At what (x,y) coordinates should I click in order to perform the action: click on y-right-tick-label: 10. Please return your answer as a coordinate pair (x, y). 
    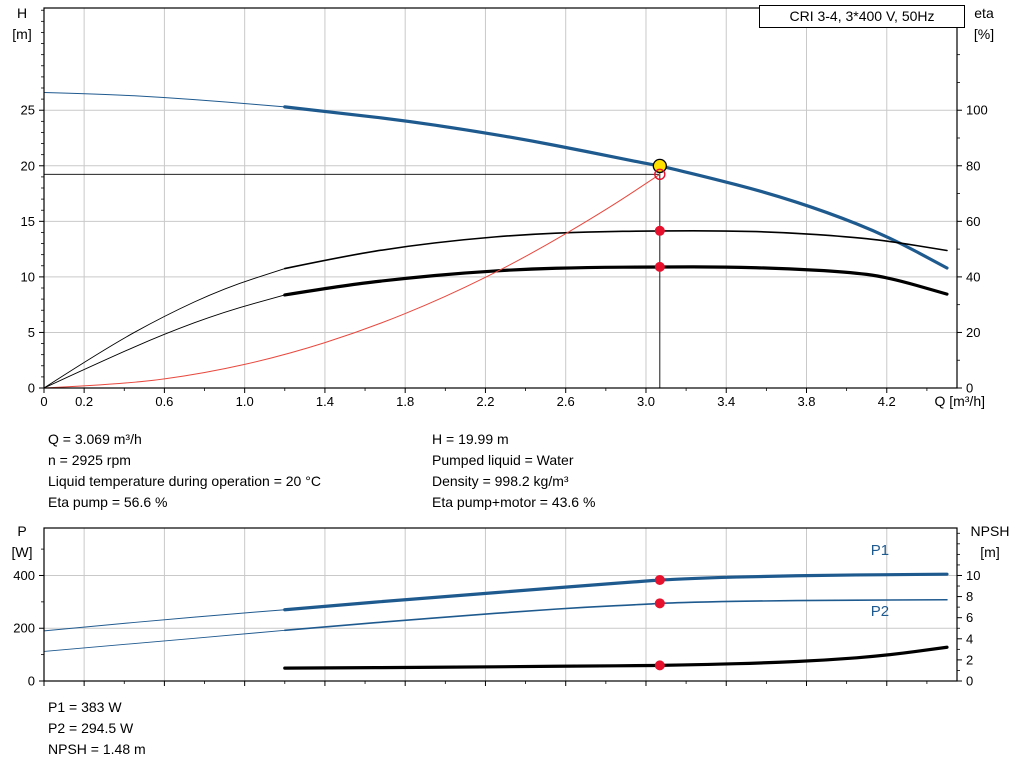
    Looking at the image, I should click on (973, 575).